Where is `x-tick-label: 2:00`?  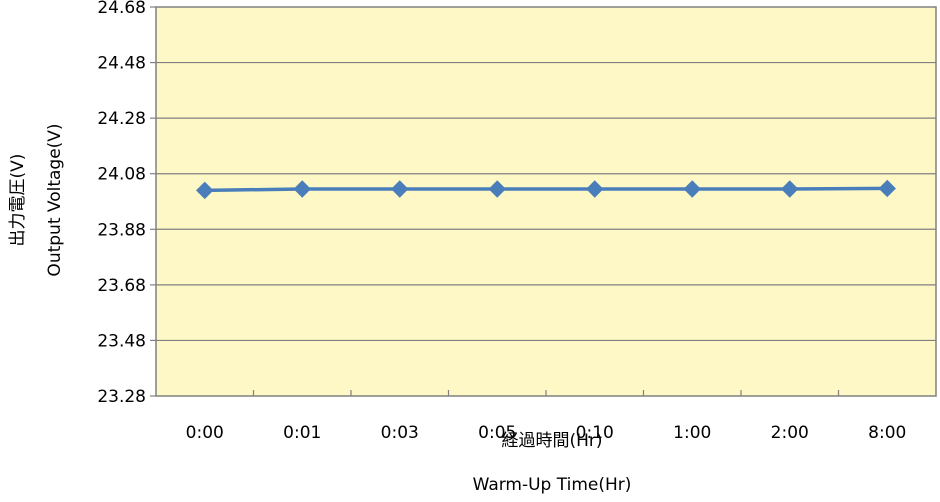 x-tick-label: 2:00 is located at coordinates (790, 433).